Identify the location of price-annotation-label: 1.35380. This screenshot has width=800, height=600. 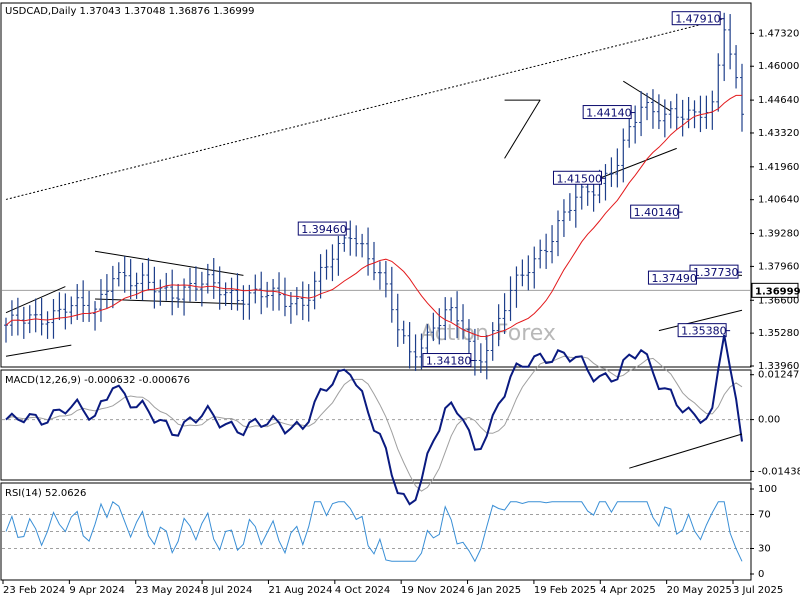
(704, 331).